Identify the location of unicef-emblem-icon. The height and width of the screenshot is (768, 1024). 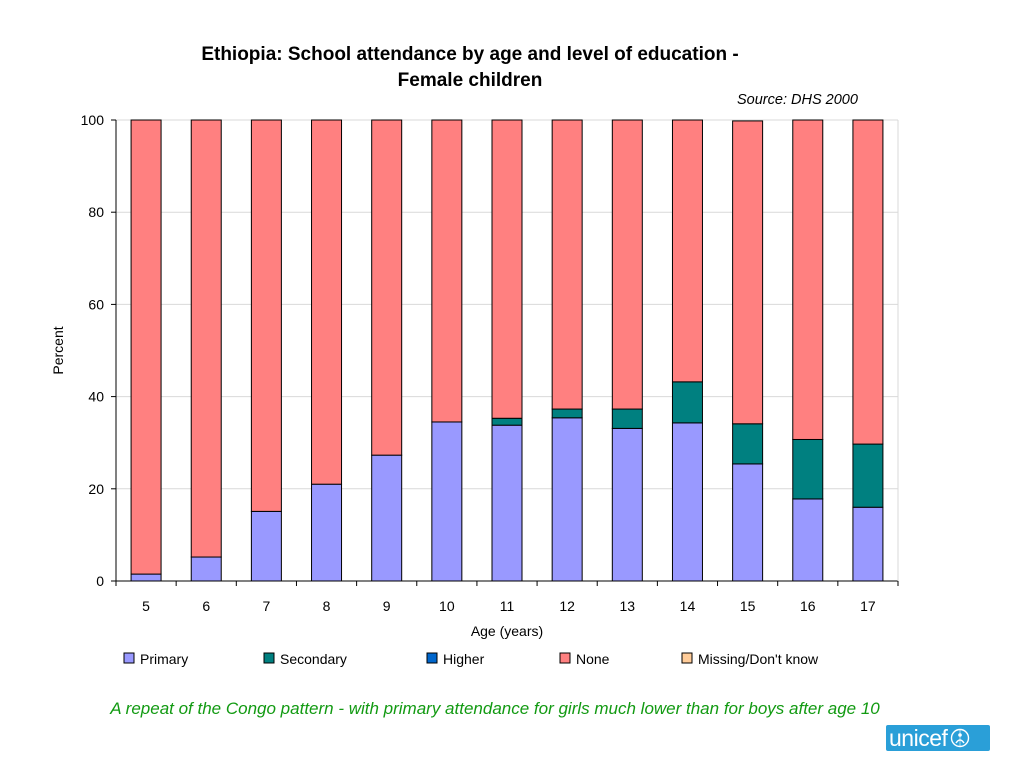
(960, 738).